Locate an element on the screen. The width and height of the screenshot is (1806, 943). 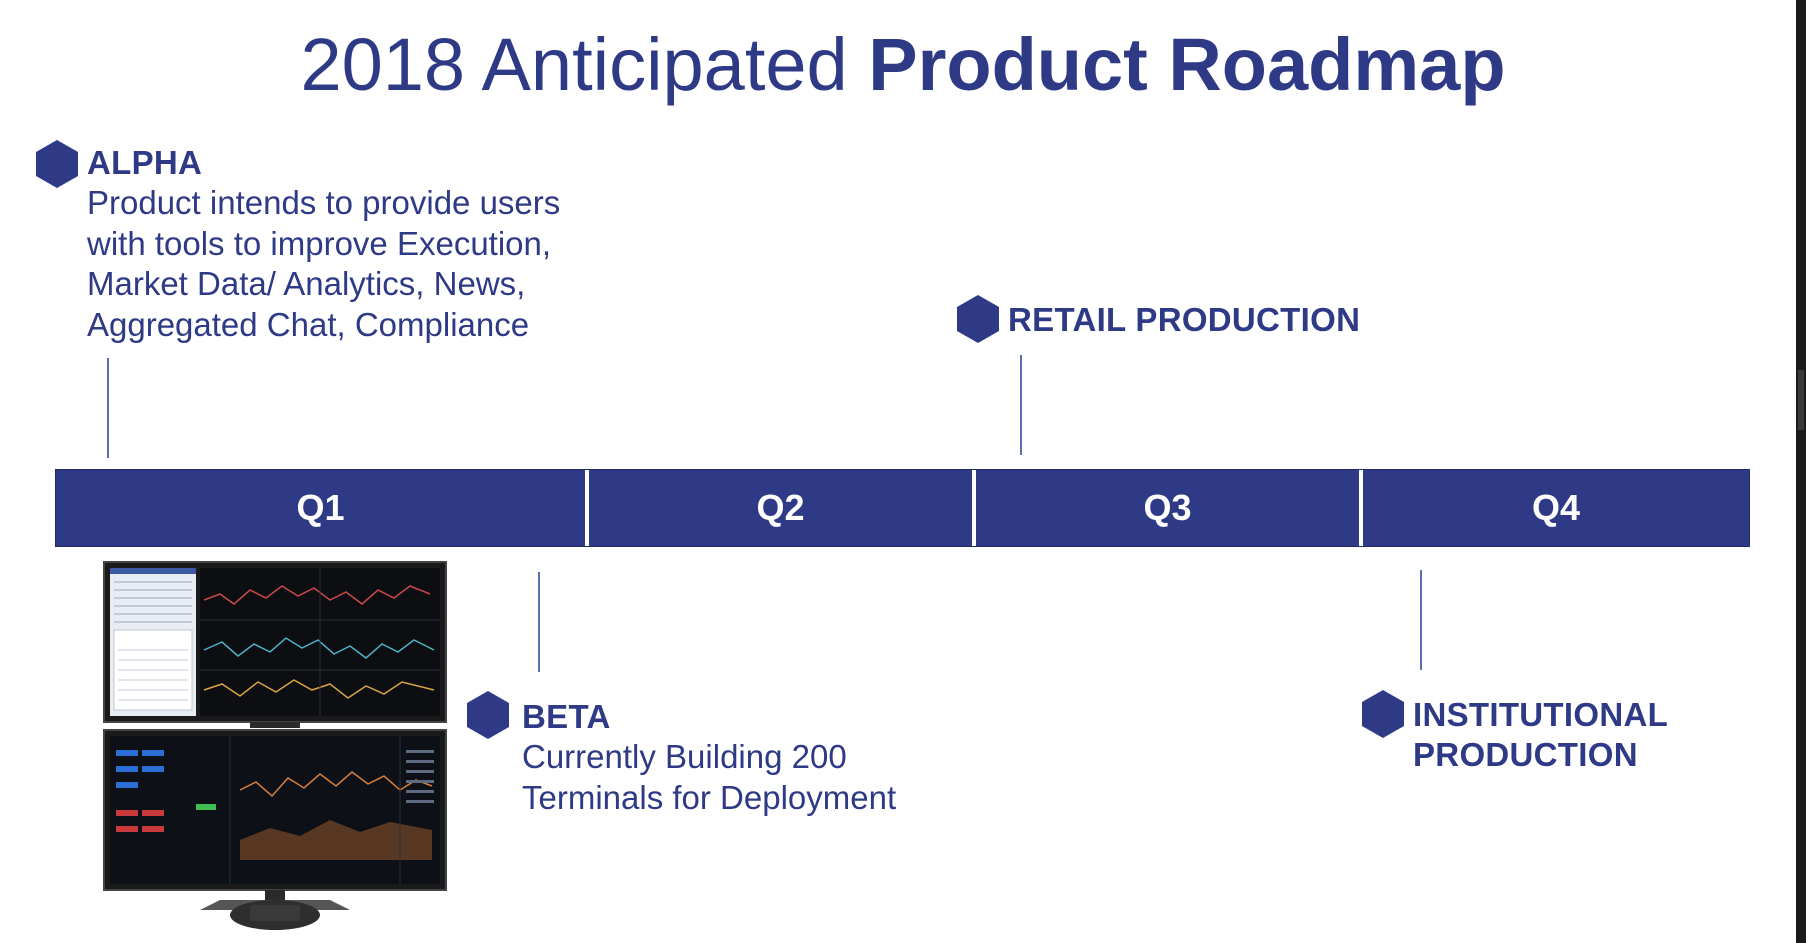
alpha-connector is located at coordinates (108, 408).